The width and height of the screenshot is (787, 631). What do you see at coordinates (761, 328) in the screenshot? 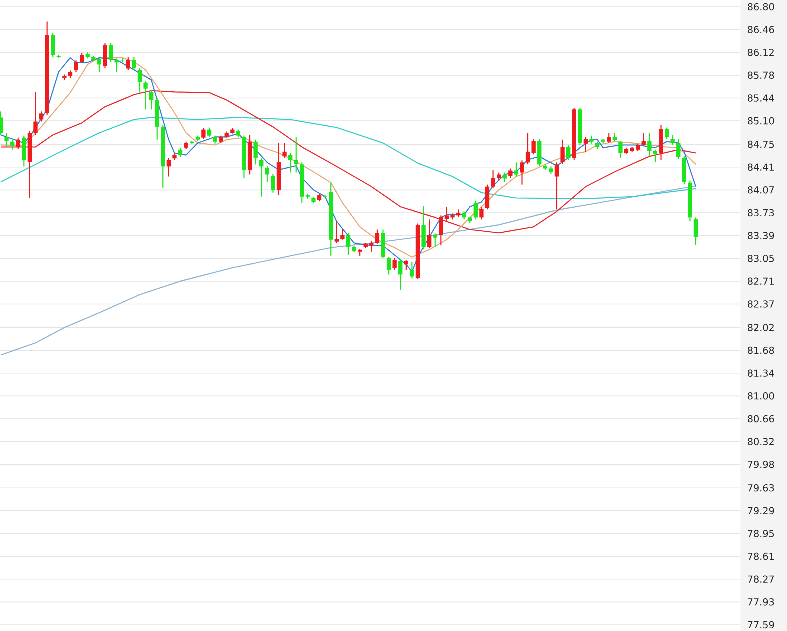
I see `y-tick-label: 82.02` at bounding box center [761, 328].